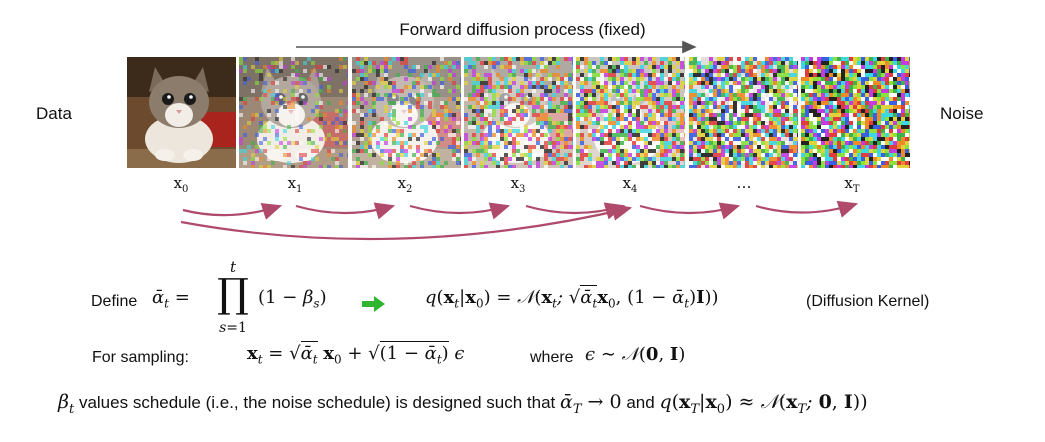 The height and width of the screenshot is (442, 1045). I want to click on data-label: Data, so click(54, 113).